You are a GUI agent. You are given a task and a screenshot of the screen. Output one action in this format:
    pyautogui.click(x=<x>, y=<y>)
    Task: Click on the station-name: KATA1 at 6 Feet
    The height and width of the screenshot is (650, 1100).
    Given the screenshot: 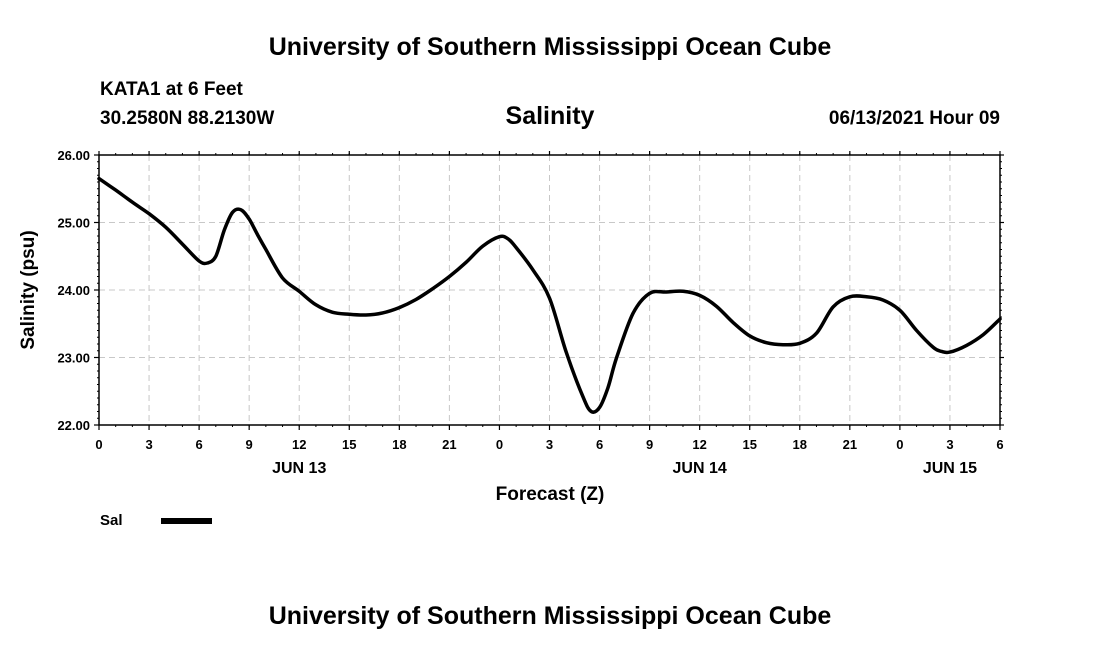 What is the action you would take?
    pyautogui.click(x=172, y=89)
    